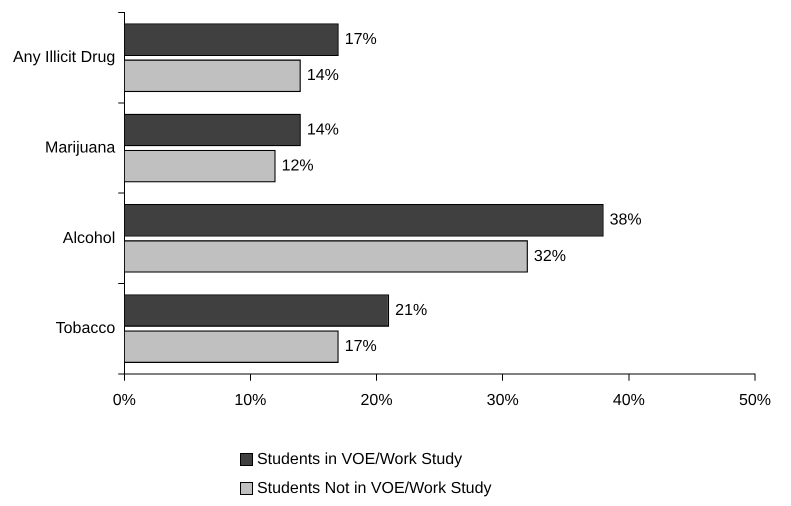 The height and width of the screenshot is (506, 791). What do you see at coordinates (411, 310) in the screenshot?
I see `data-label: 21%` at bounding box center [411, 310].